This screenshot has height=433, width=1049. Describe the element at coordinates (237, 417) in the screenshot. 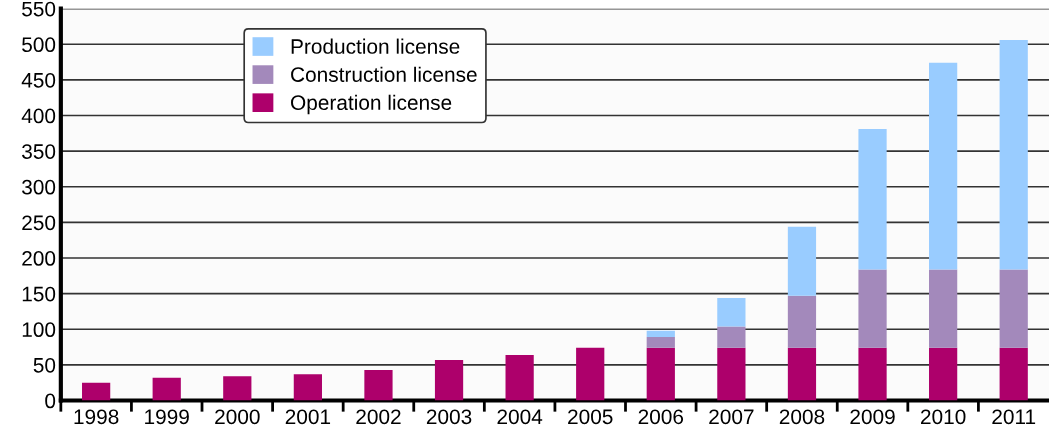

I see `x-tick-label: 2000` at that location.